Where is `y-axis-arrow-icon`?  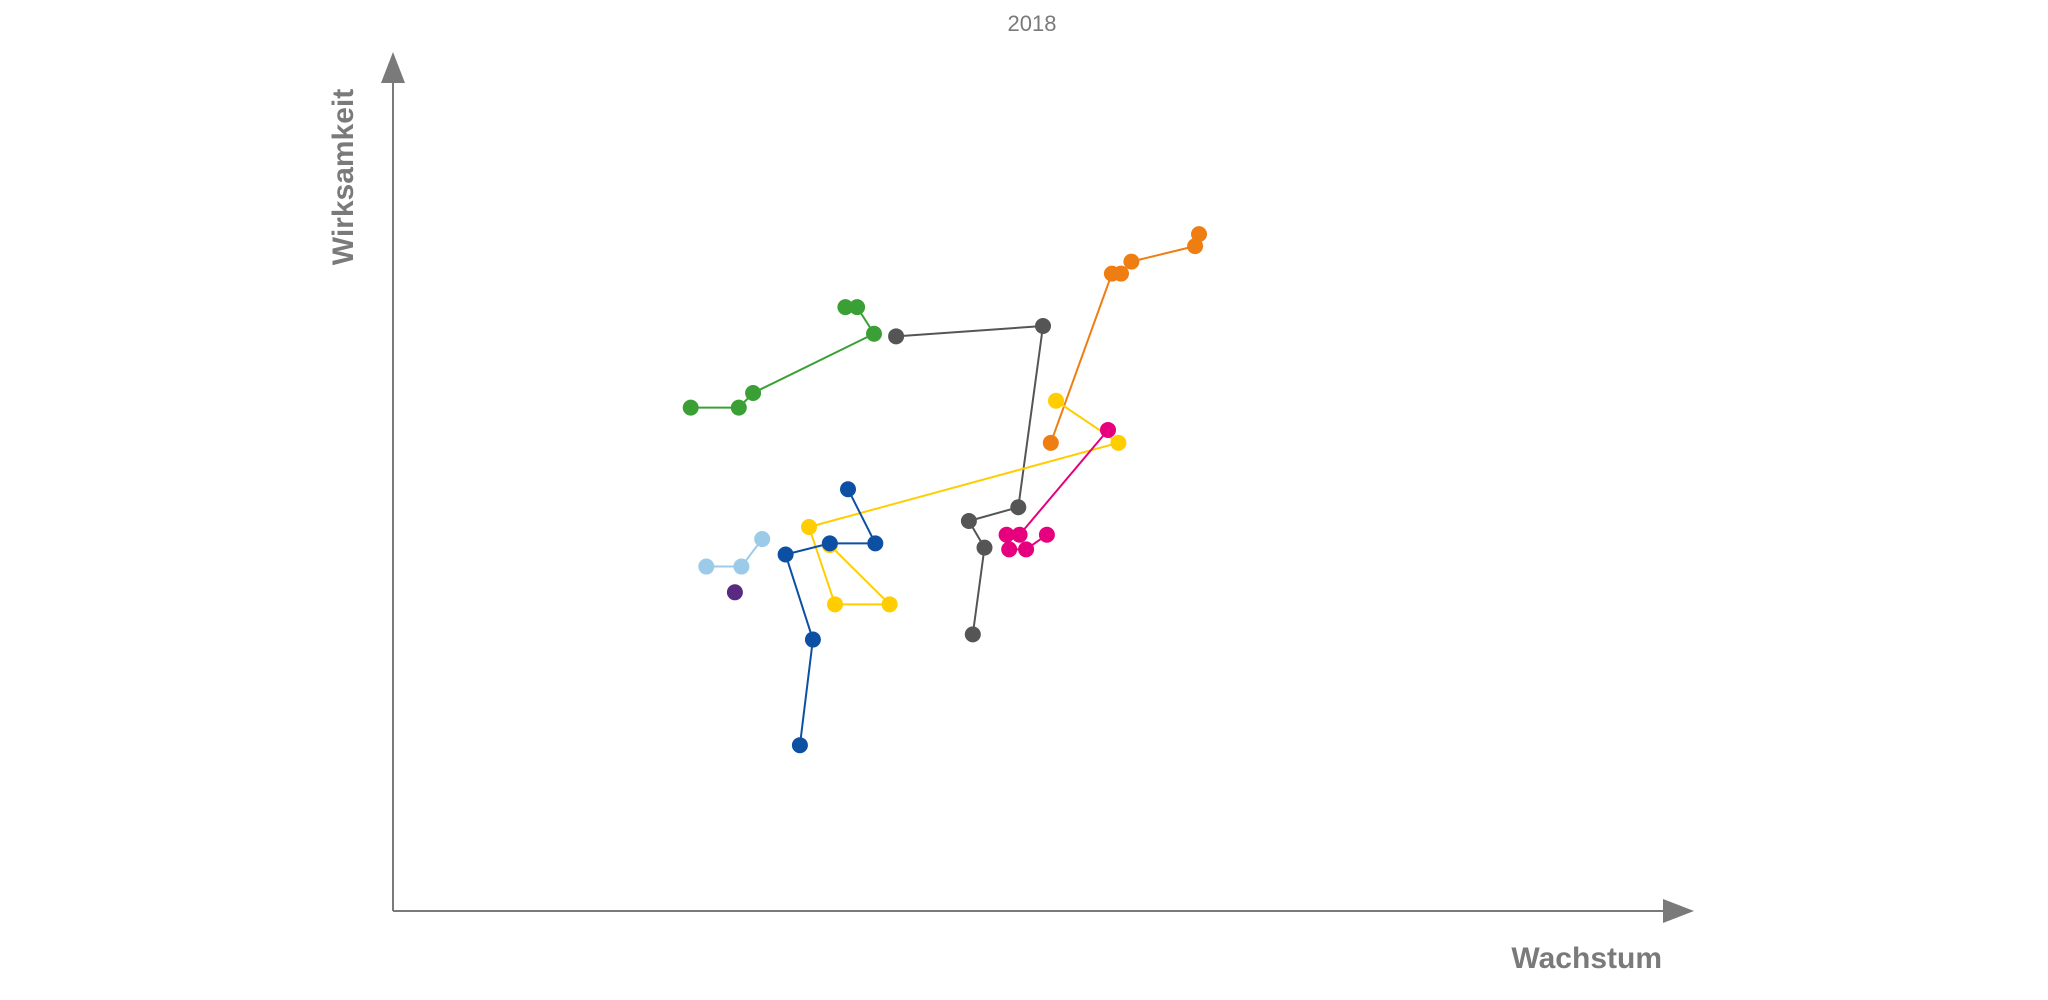 y-axis-arrow-icon is located at coordinates (393, 67).